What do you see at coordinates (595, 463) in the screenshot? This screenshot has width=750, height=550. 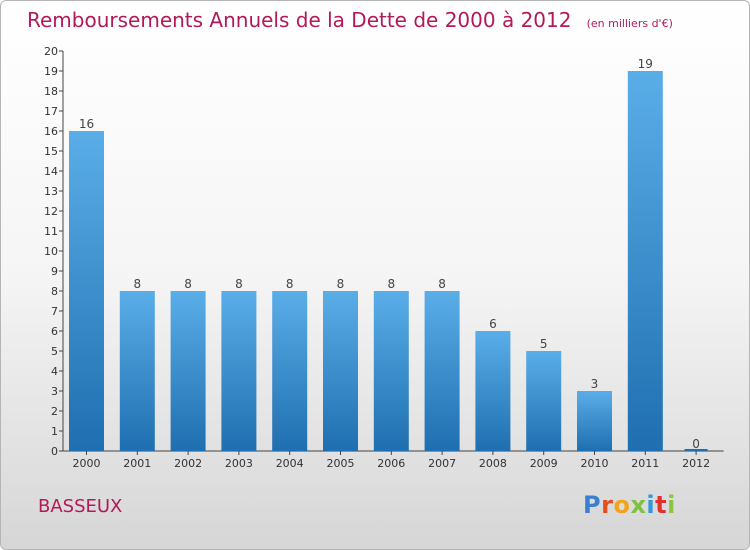 I see `x-tick-label: 2010` at bounding box center [595, 463].